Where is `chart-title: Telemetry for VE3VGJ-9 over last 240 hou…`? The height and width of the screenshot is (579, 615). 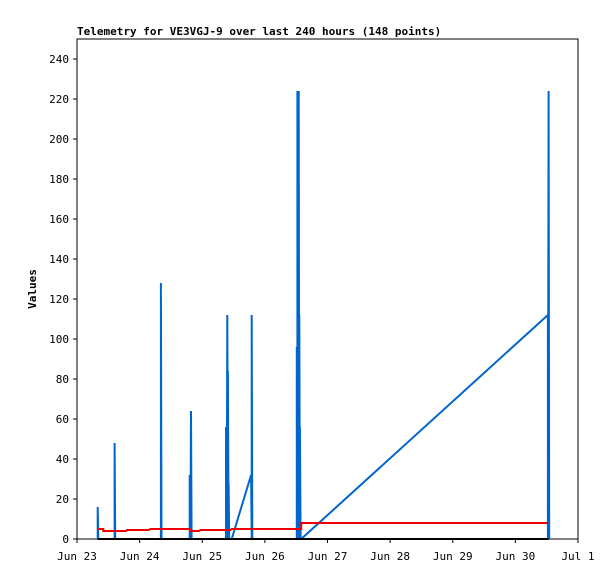 chart-title: Telemetry for VE3VGJ-9 over last 240 hou… is located at coordinates (259, 31).